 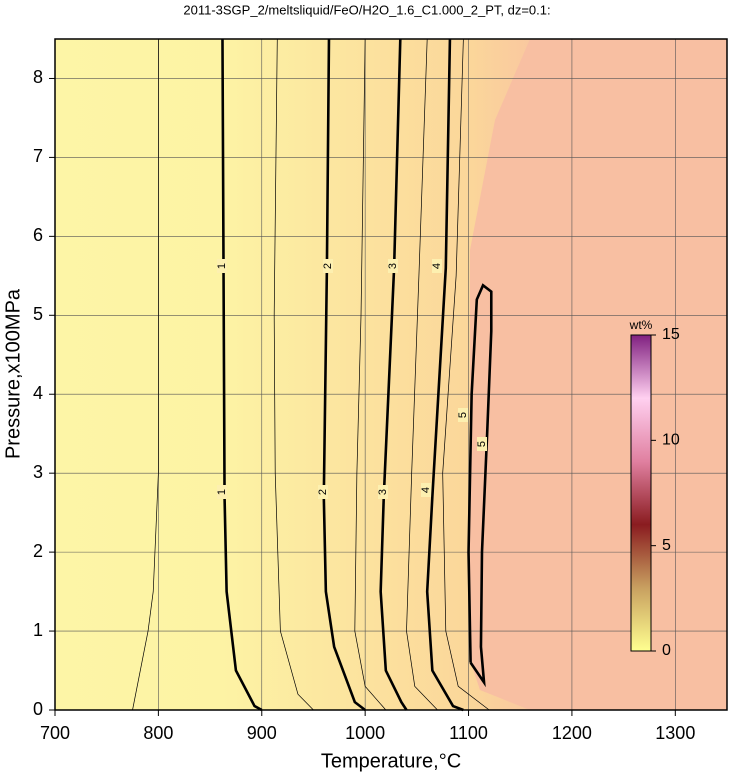 I want to click on x-tick-label: 900, so click(x=262, y=733).